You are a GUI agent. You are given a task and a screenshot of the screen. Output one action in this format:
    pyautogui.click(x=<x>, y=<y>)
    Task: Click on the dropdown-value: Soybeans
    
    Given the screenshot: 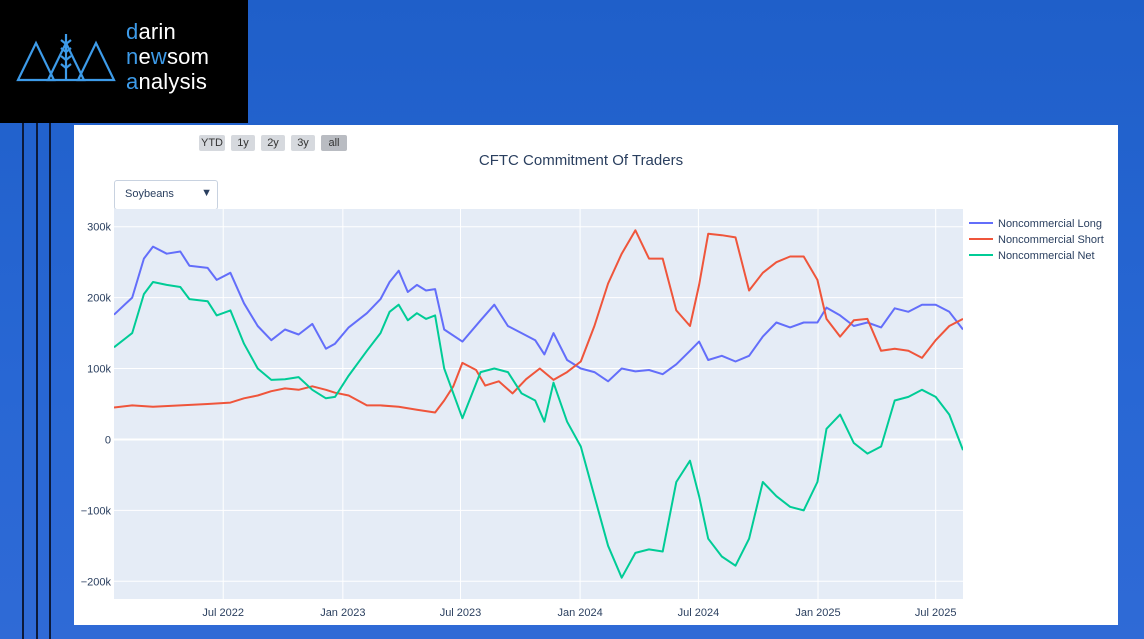 What is the action you would take?
    pyautogui.click(x=149, y=194)
    